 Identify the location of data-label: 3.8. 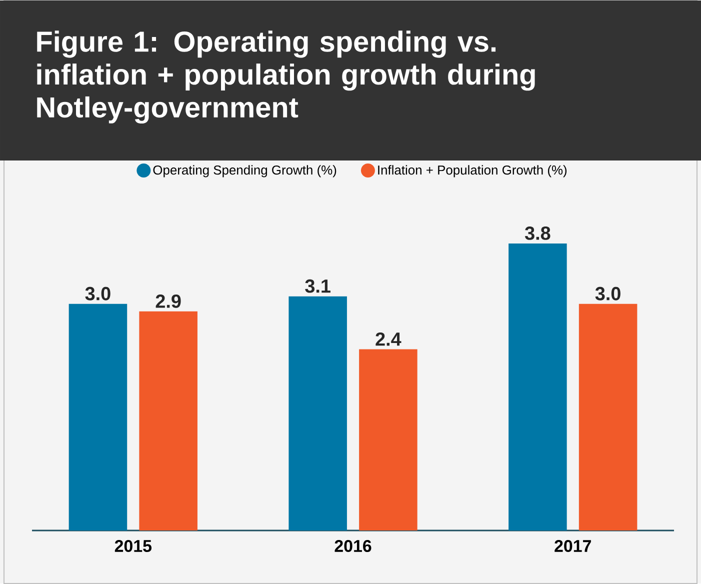
(537, 233).